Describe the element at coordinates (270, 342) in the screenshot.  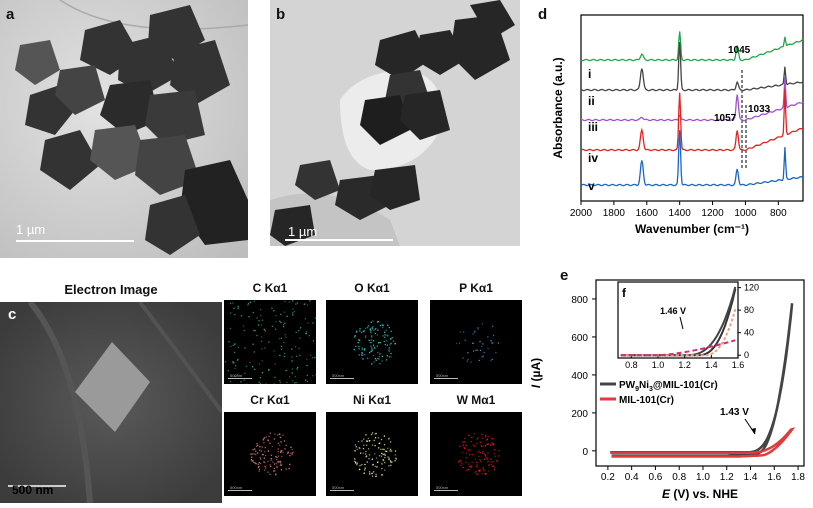
I see `elemental-map-graphic` at that location.